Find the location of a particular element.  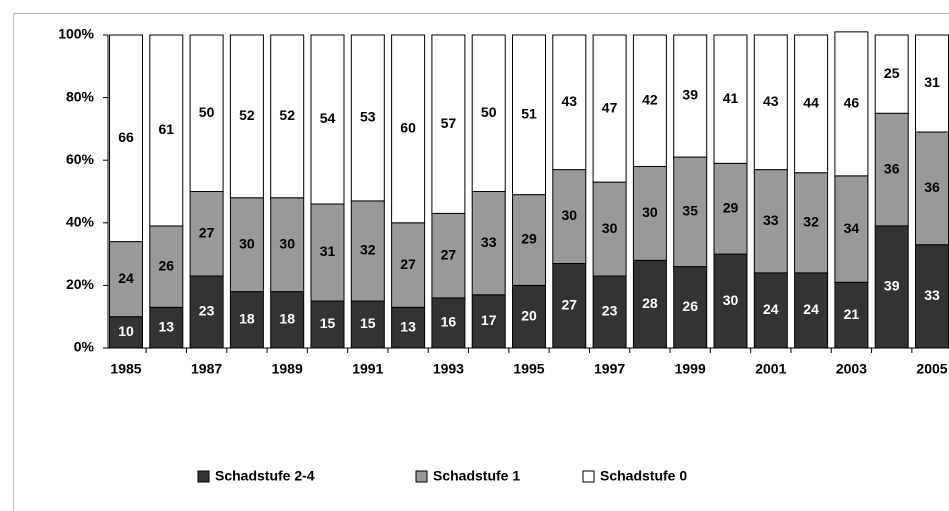

data-label: 21 is located at coordinates (852, 314).